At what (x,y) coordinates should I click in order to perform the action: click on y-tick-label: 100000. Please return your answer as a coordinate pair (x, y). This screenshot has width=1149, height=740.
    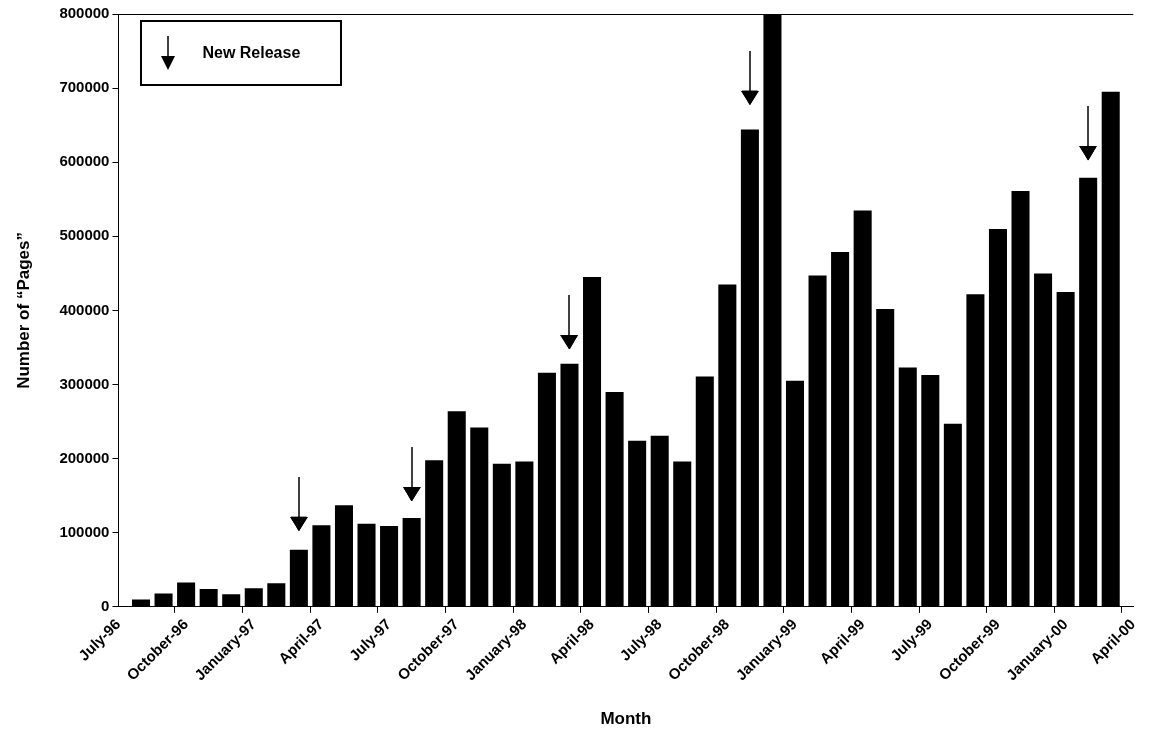
    Looking at the image, I should click on (84, 531).